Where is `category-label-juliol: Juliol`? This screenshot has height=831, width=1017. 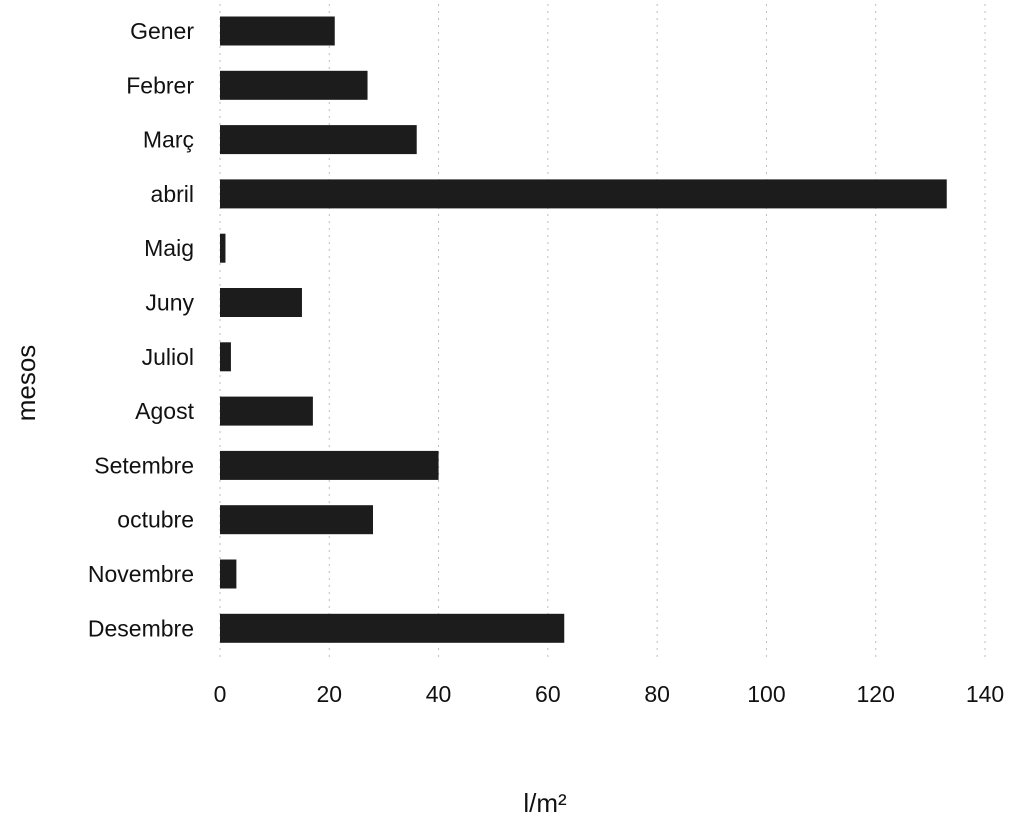 category-label-juliol: Juliol is located at coordinates (168, 357).